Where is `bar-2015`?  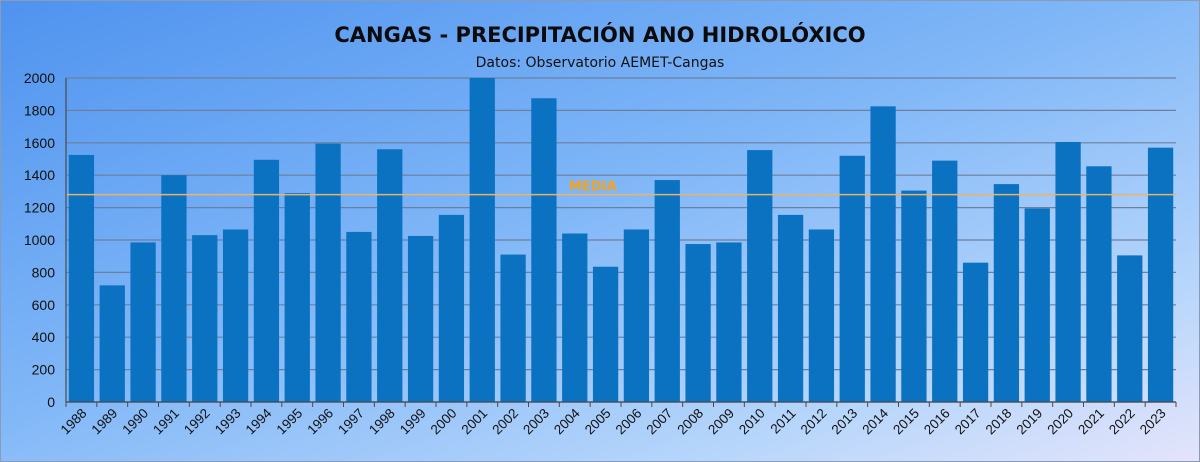 bar-2015 is located at coordinates (914, 296).